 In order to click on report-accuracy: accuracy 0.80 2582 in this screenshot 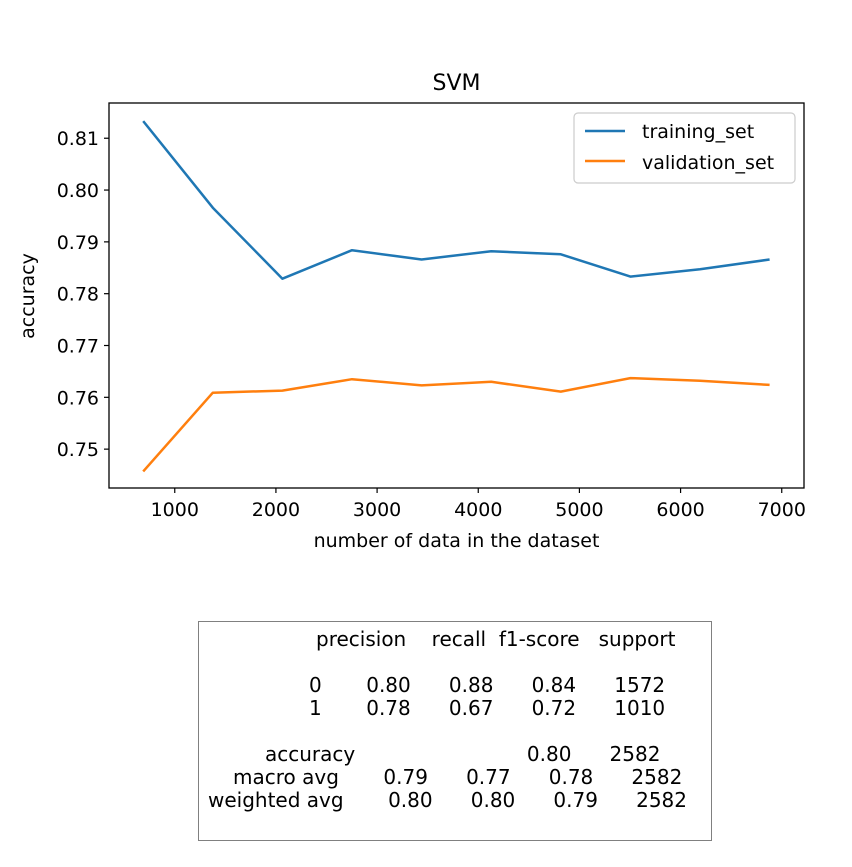, I will do `click(463, 754)`.